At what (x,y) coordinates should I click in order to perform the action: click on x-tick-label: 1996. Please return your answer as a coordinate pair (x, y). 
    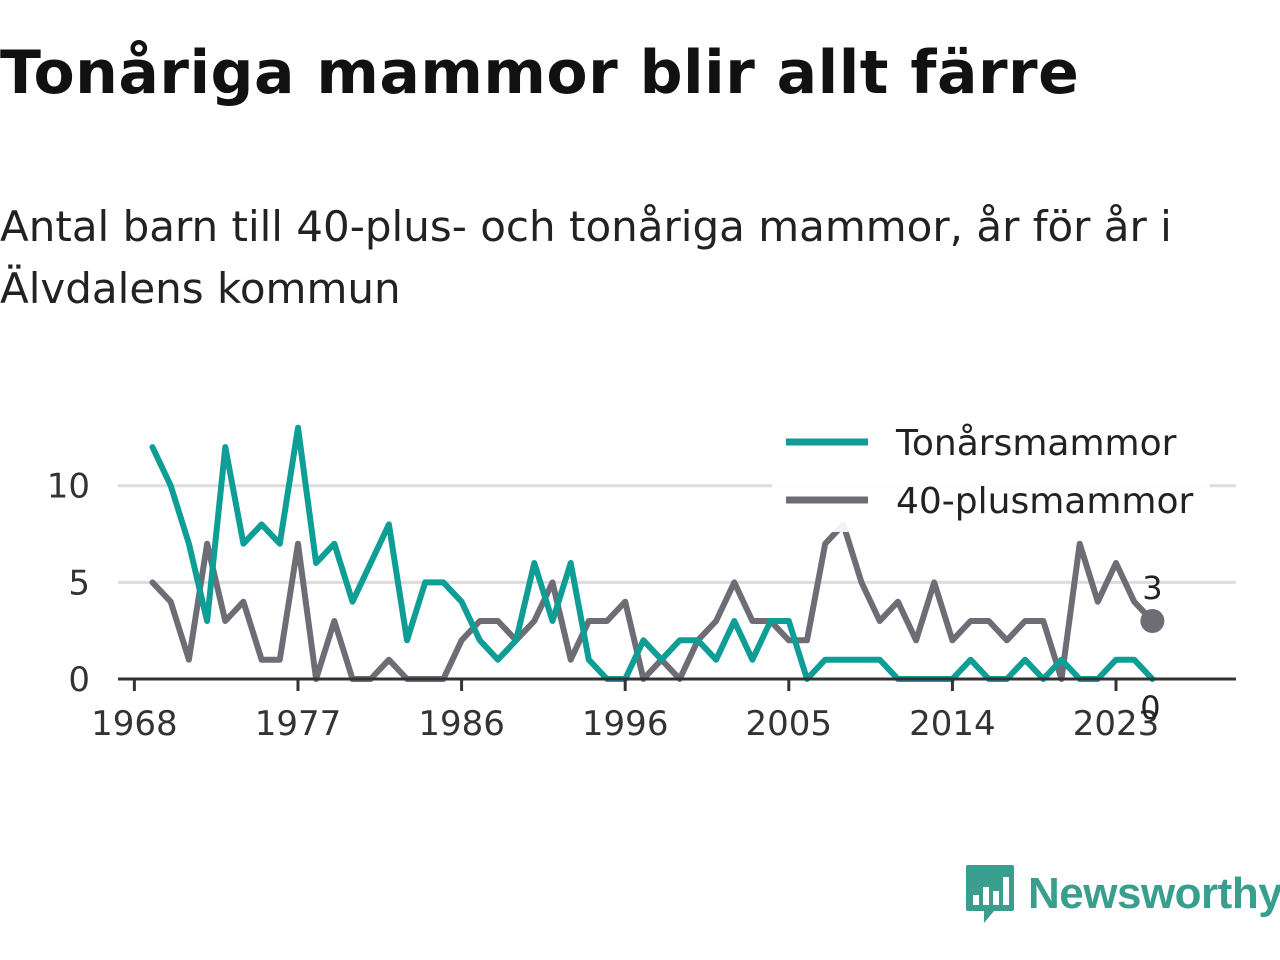
    Looking at the image, I should click on (625, 724).